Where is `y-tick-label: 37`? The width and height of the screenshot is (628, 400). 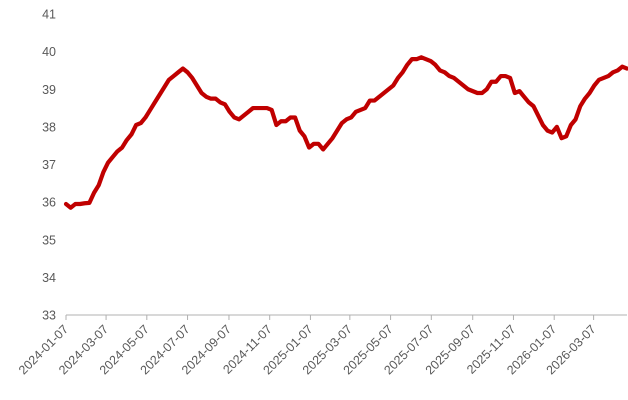
y-tick-label: 37 is located at coordinates (49, 165).